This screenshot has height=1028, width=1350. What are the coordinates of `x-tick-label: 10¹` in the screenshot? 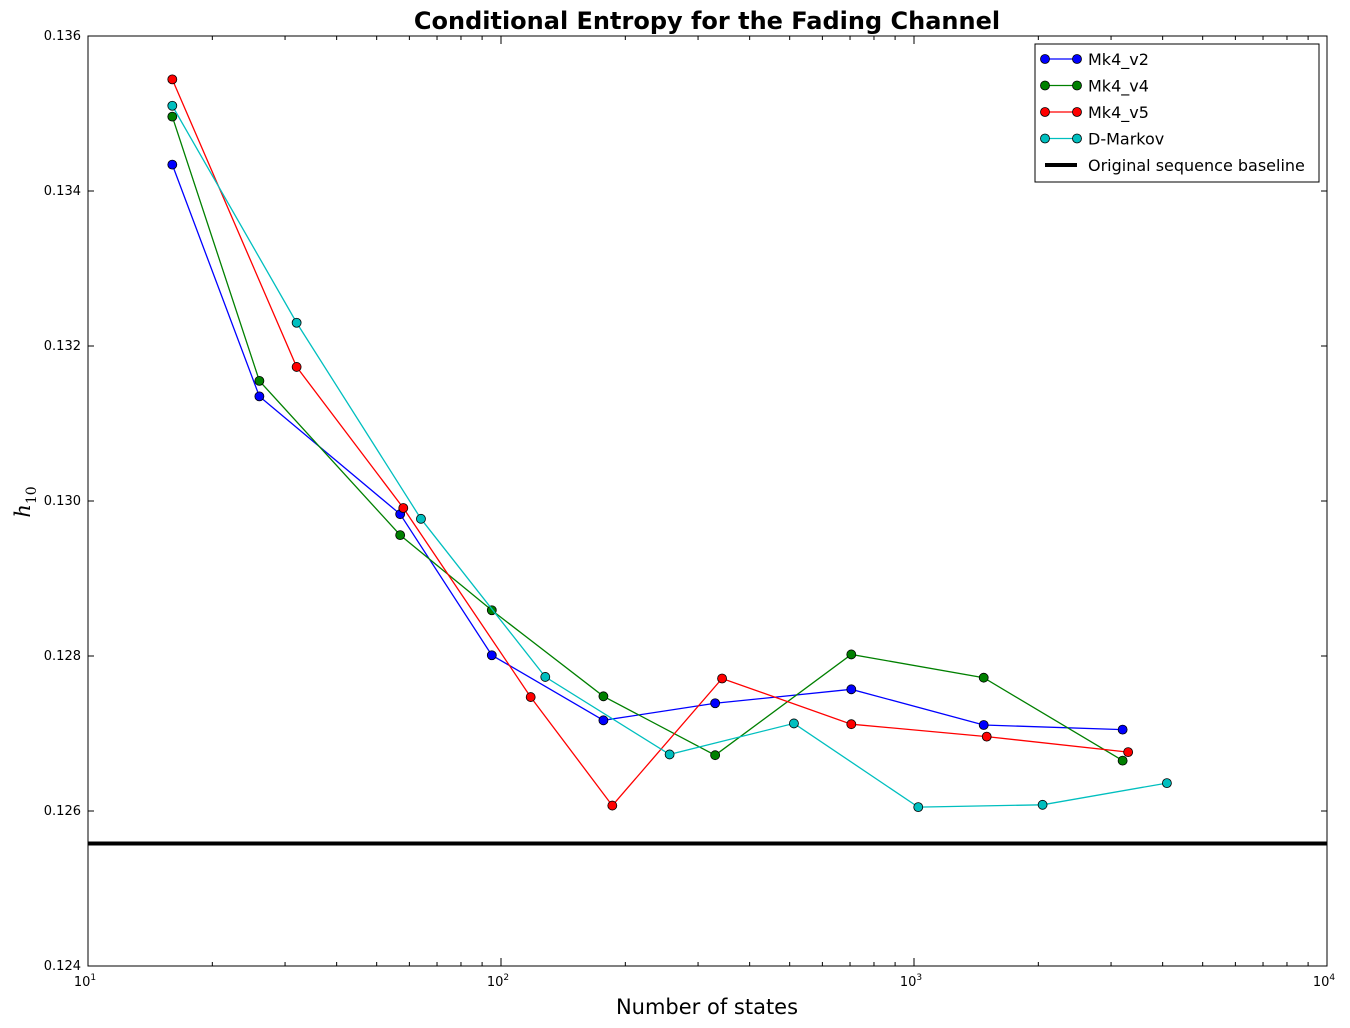 It's located at (85, 981).